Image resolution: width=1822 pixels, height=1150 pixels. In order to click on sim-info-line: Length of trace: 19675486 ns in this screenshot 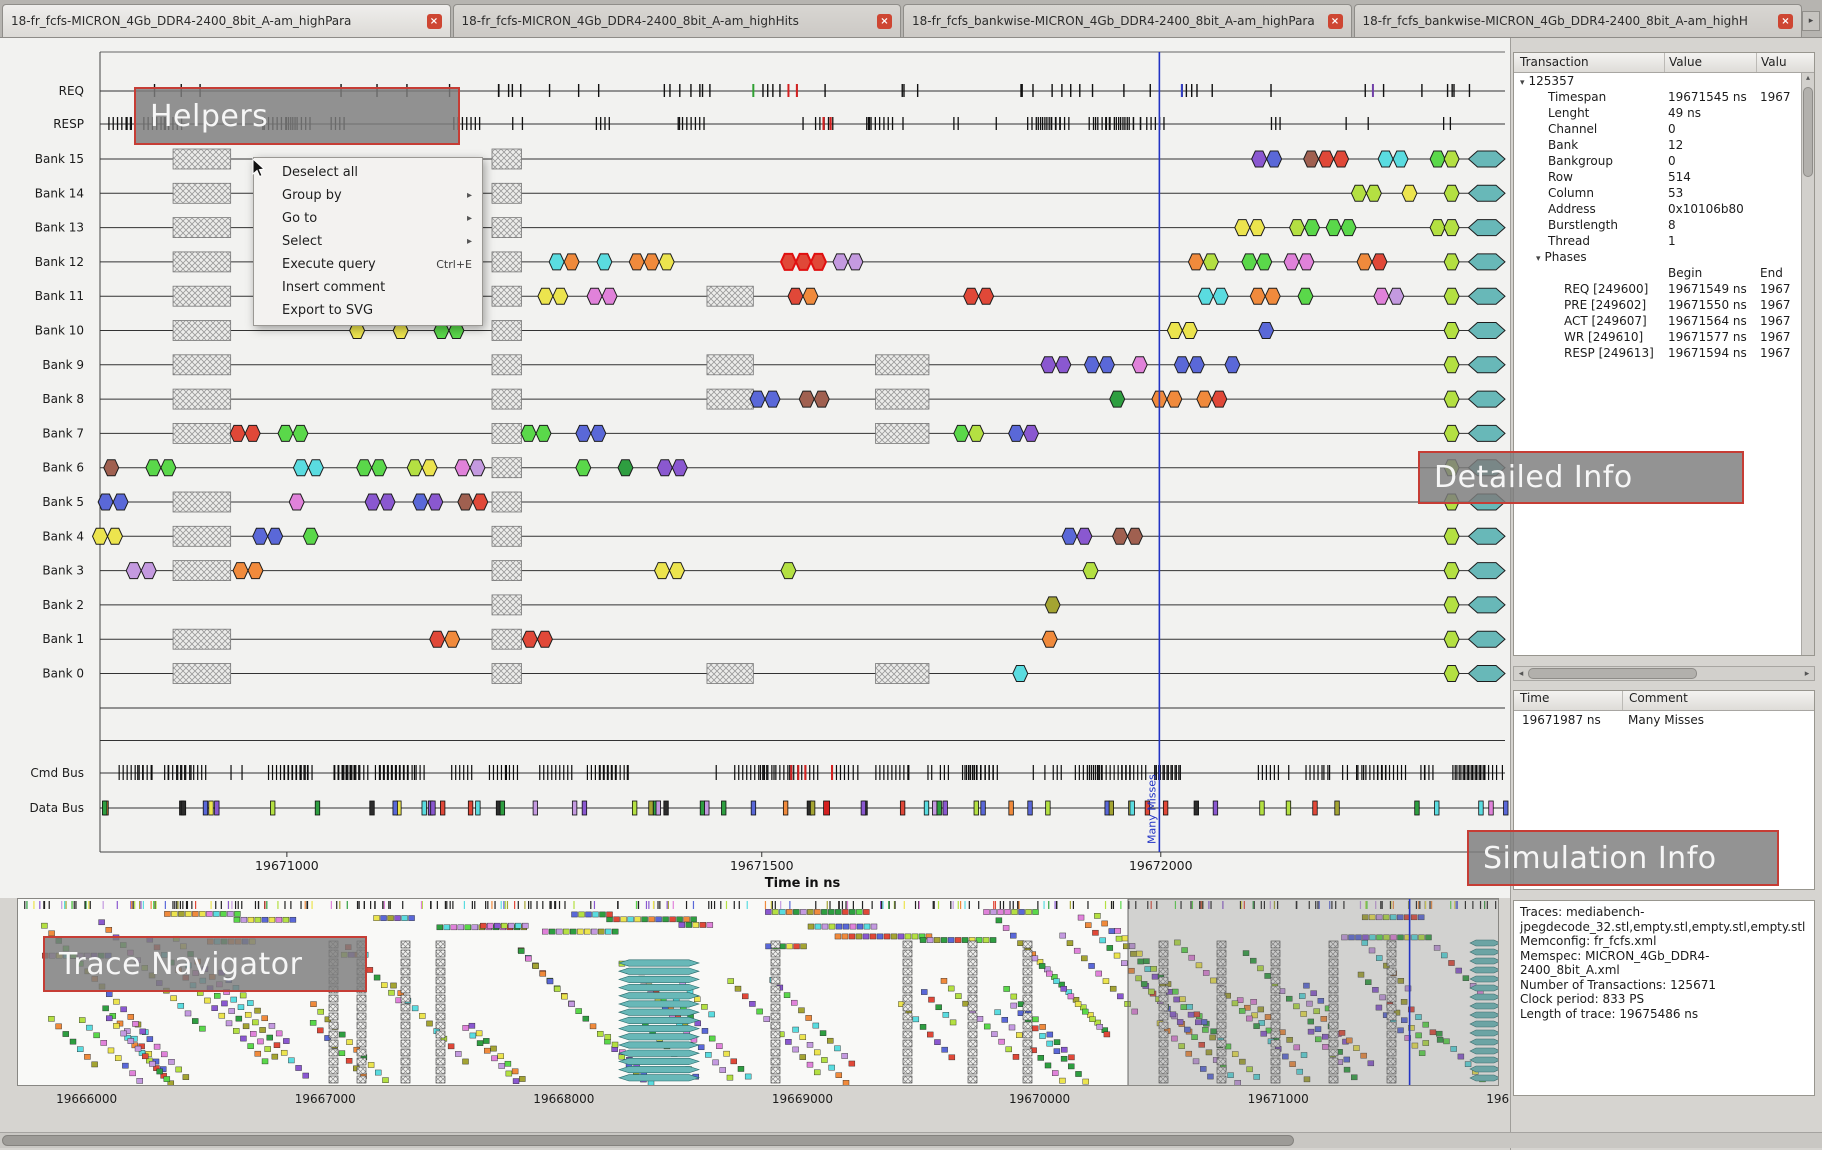, I will do `click(1609, 1013)`.